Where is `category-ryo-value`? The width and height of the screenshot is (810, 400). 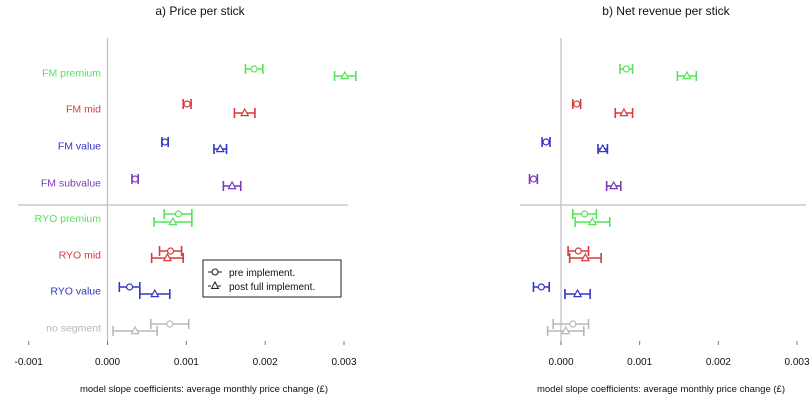 category-ryo-value is located at coordinates (561, 290).